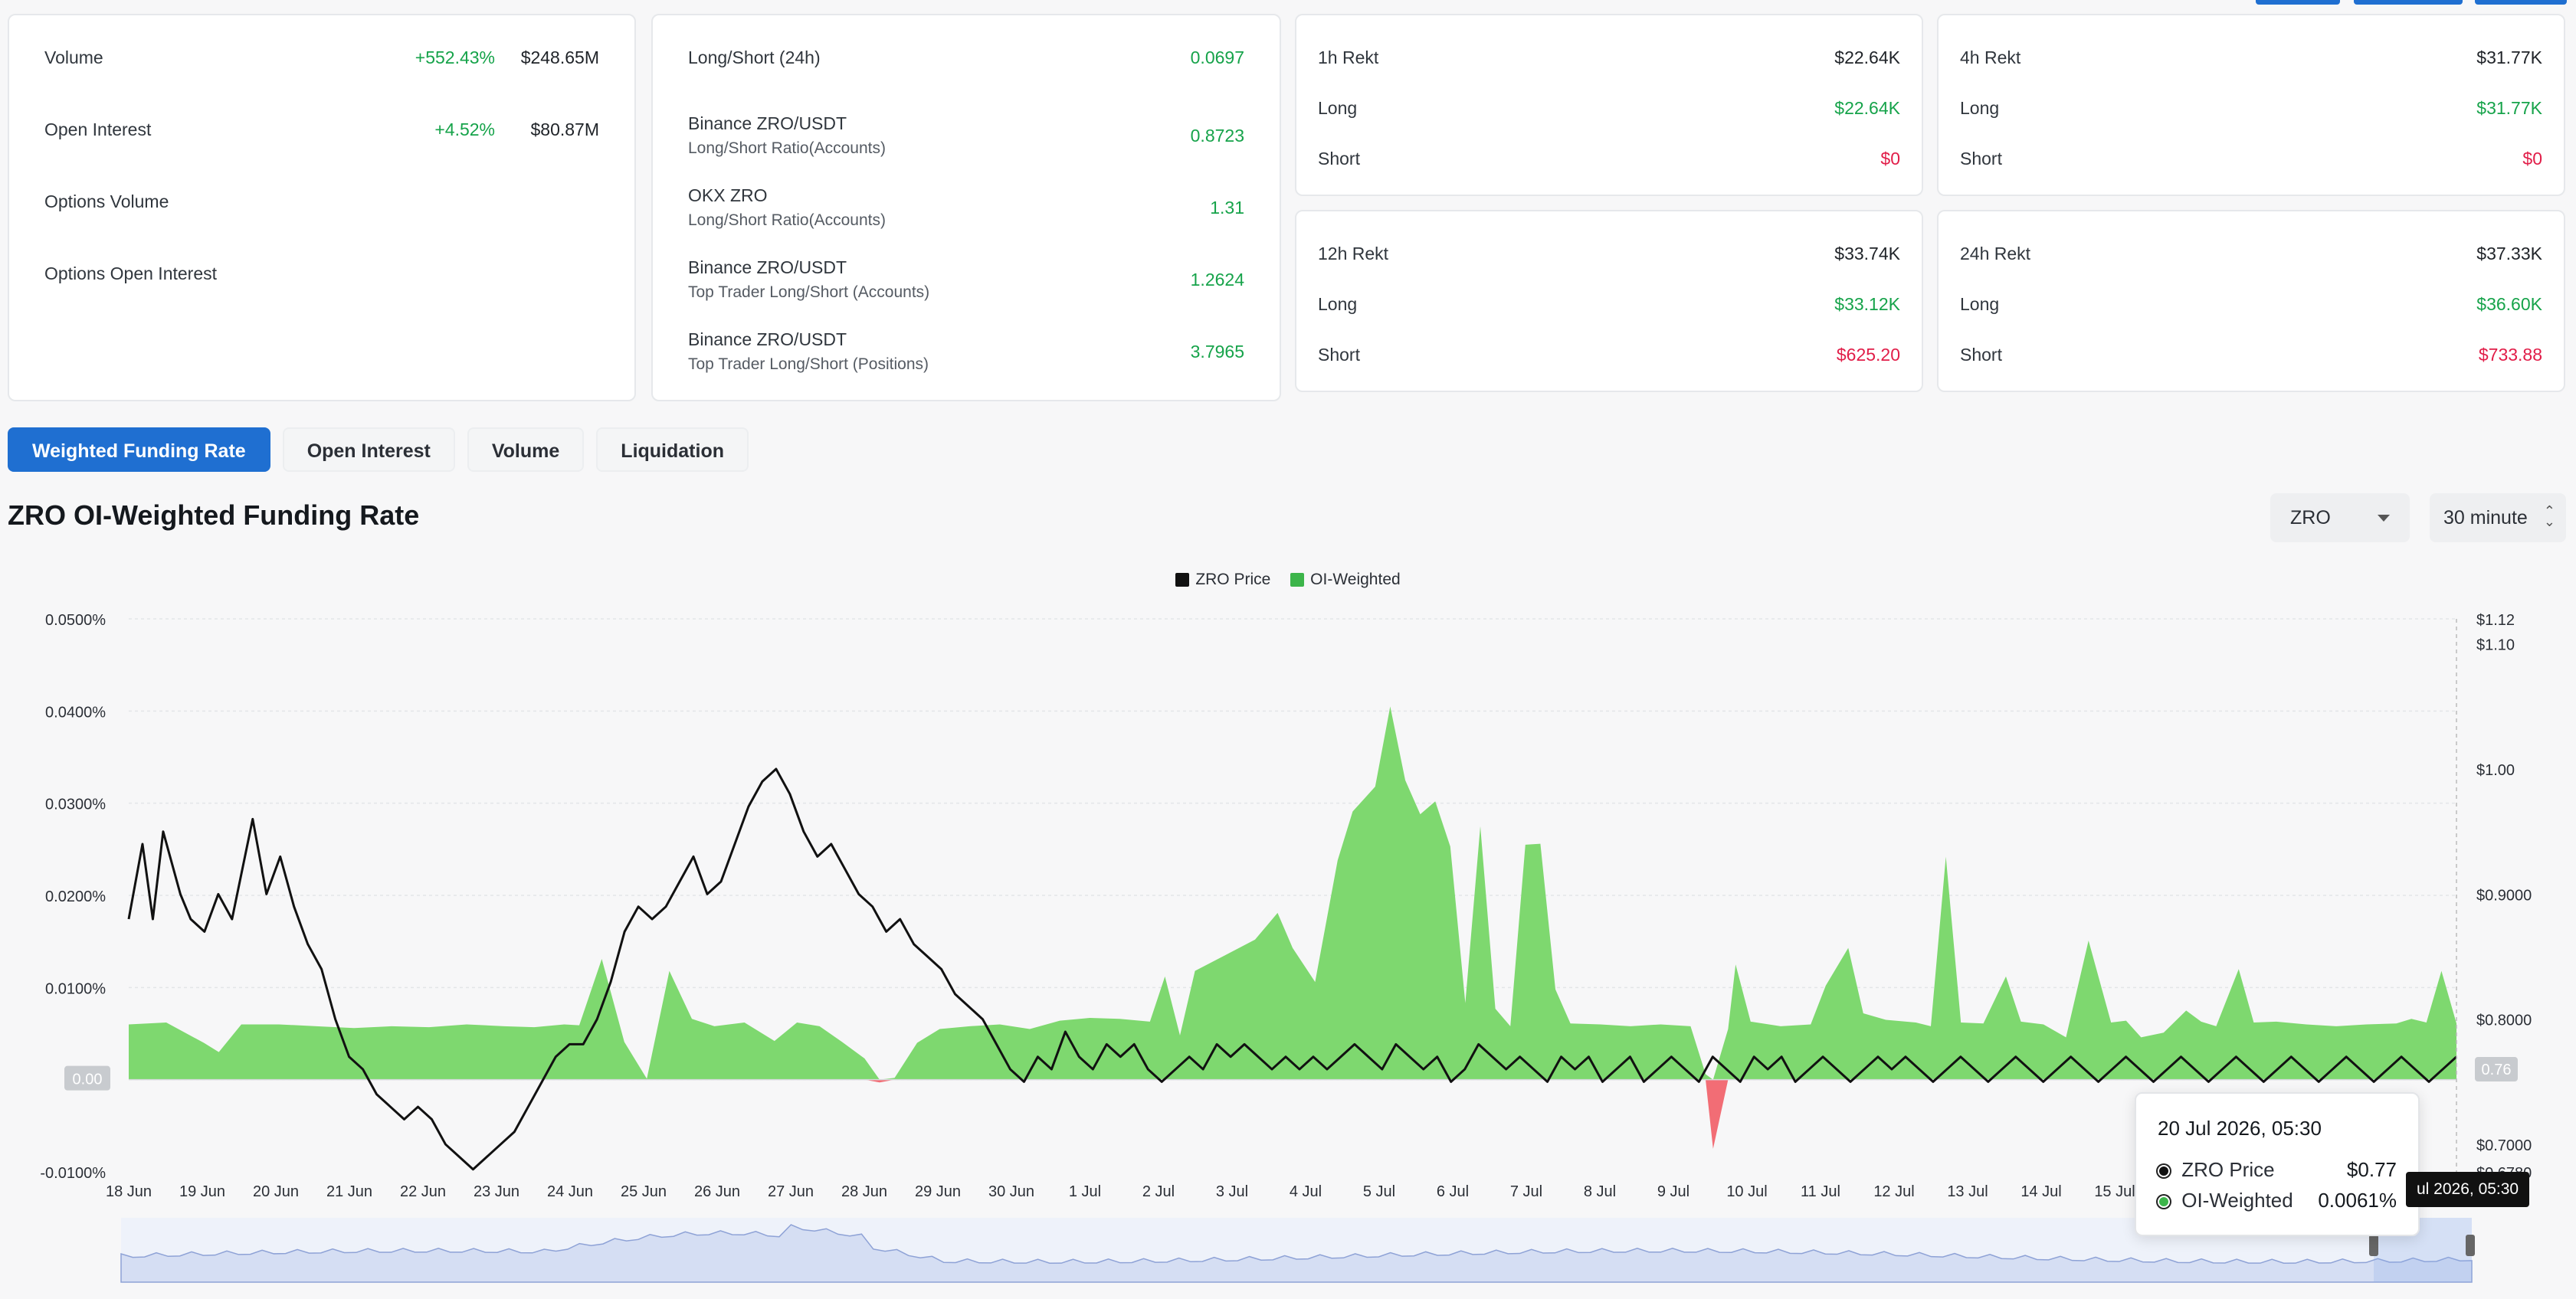 The width and height of the screenshot is (2576, 1299). I want to click on tab-liquidation: Liquidation, so click(673, 450).